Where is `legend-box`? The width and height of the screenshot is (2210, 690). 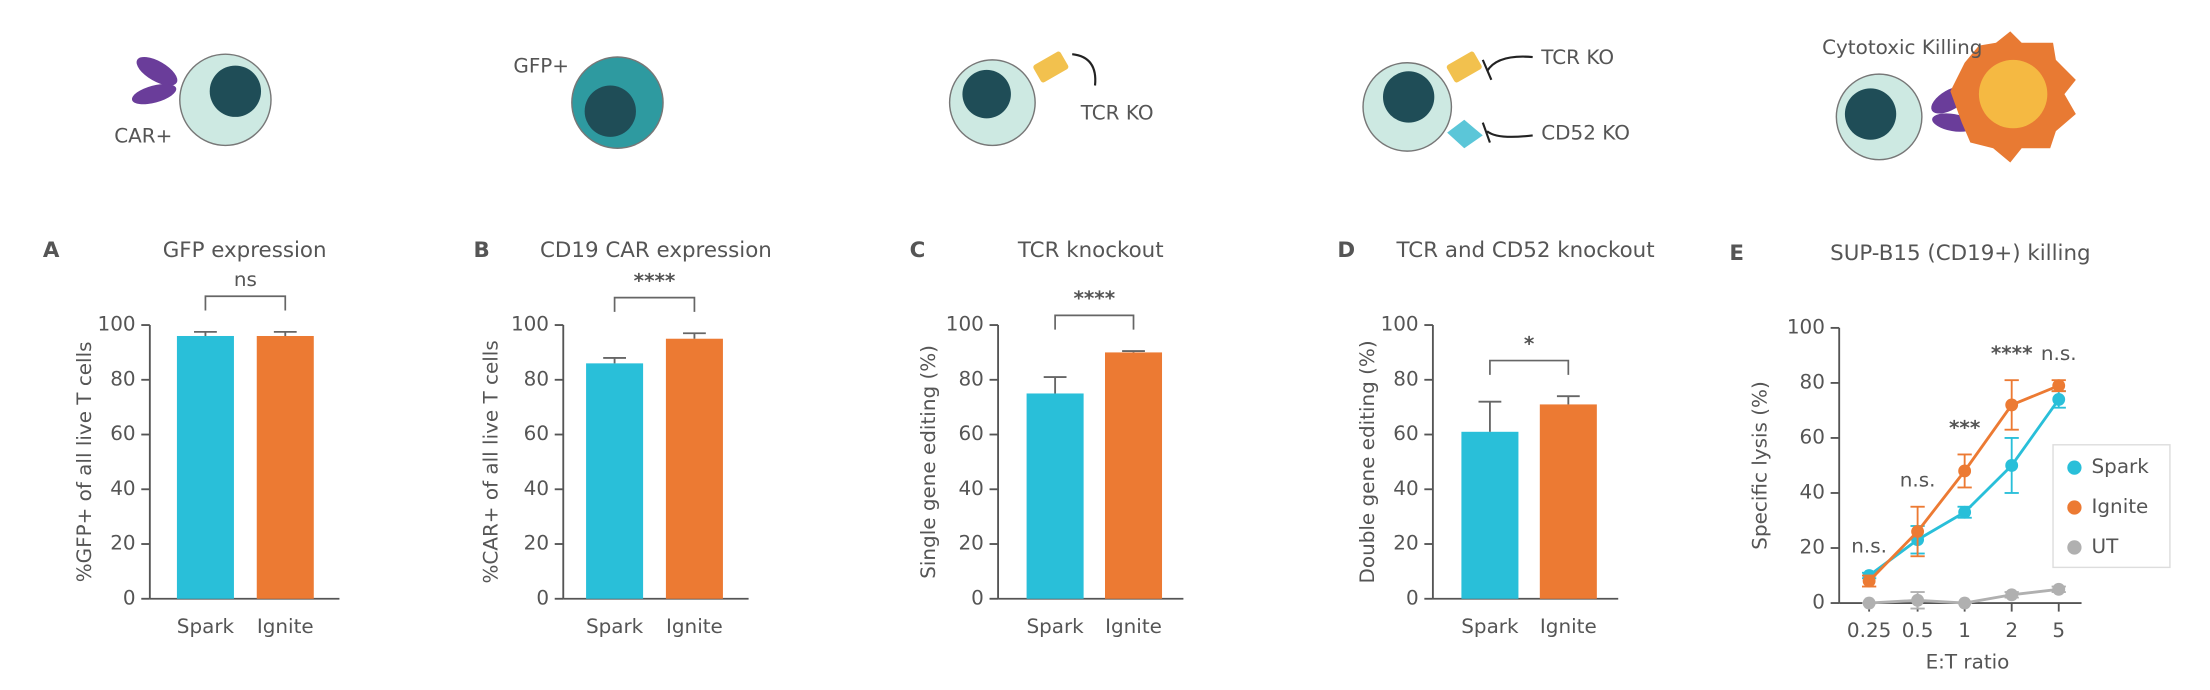
legend-box is located at coordinates (2111, 506).